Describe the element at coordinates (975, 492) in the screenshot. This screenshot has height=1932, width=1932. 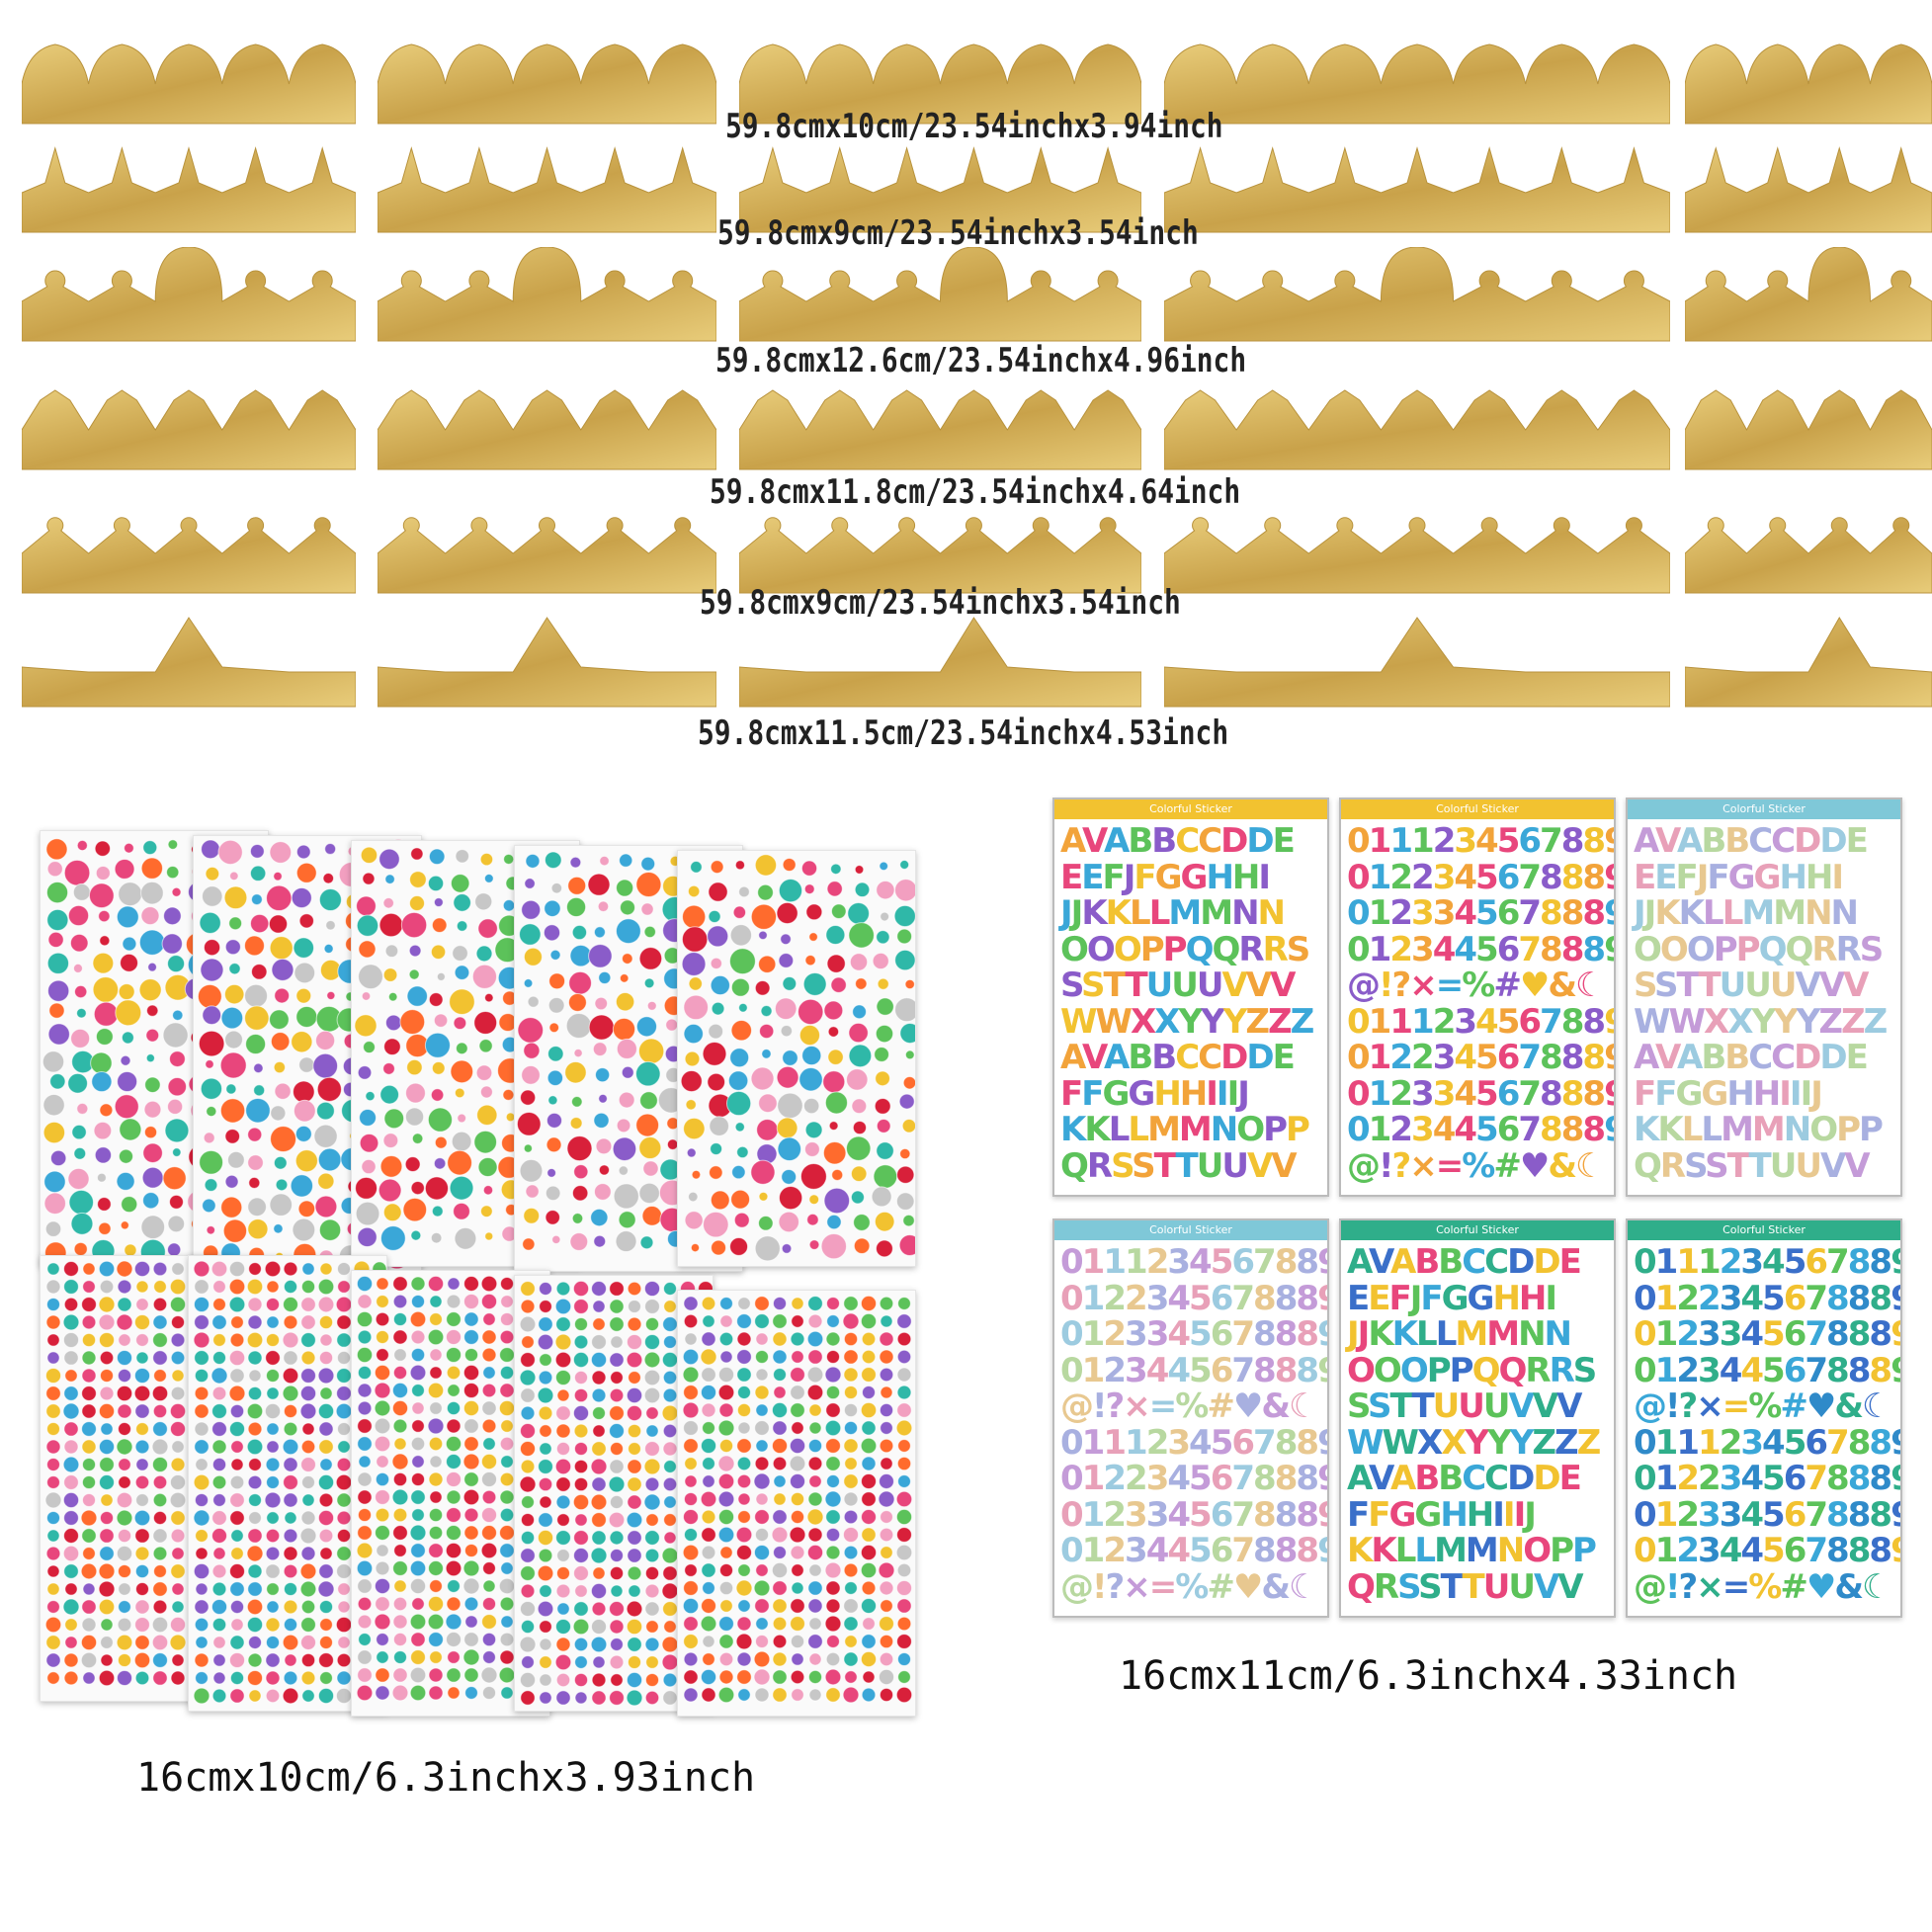
I see `crown-size-label-4: 59.8cmx11.8cm/23.54inchx4.64inch` at that location.